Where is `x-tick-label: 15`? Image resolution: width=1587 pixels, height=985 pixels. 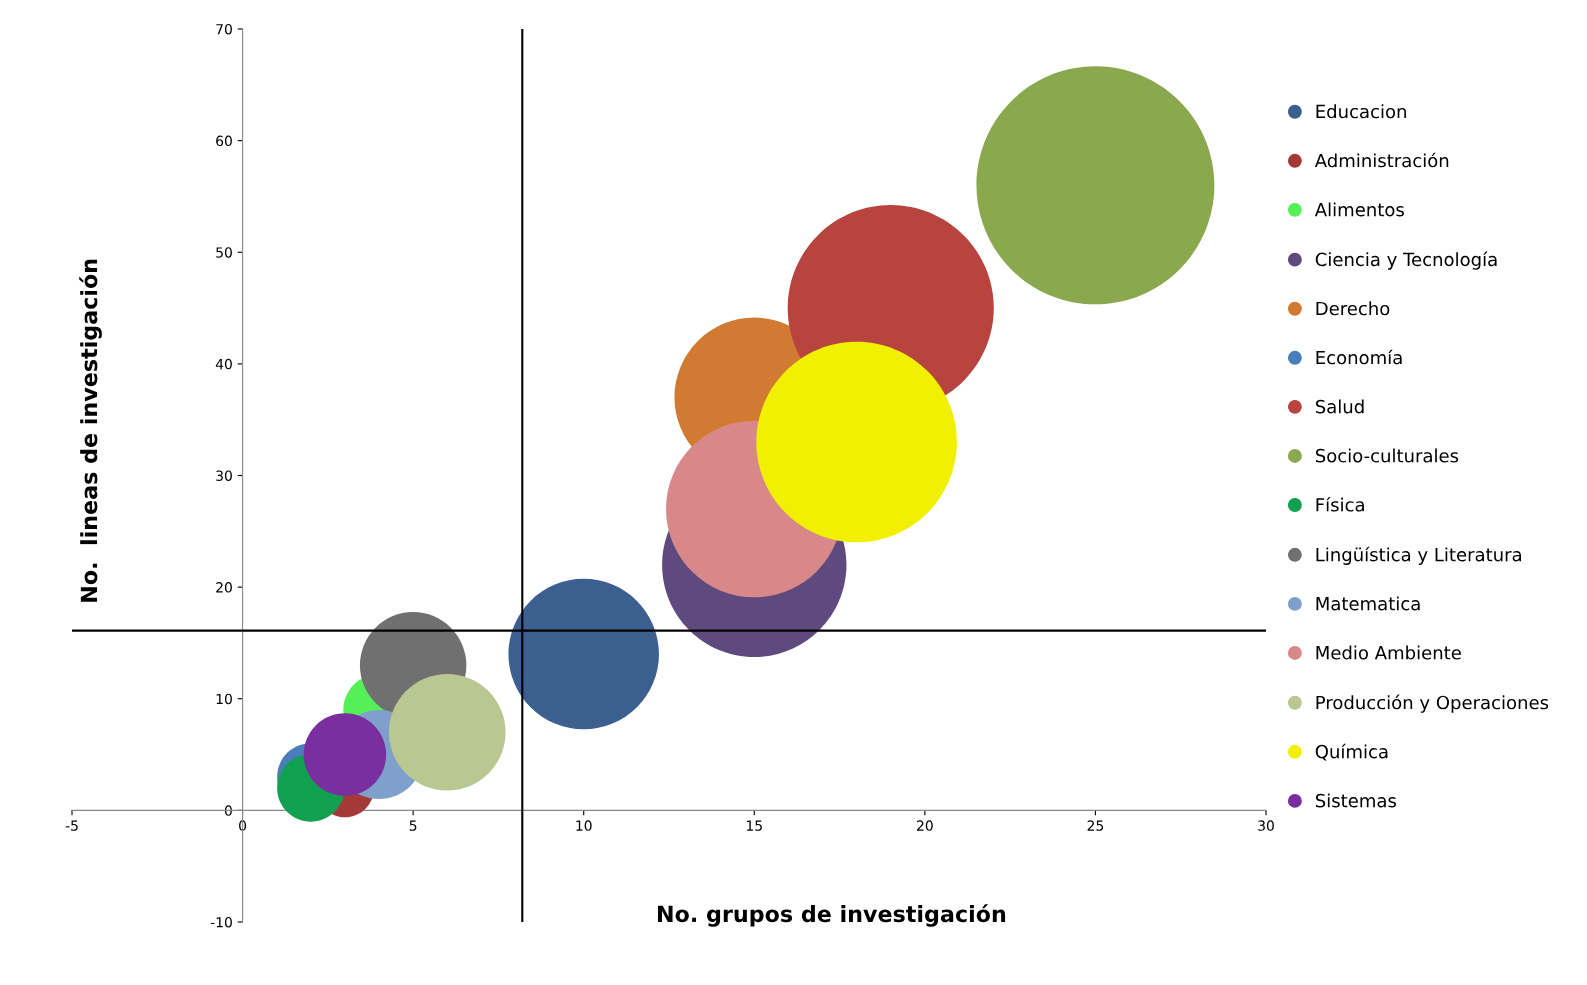 x-tick-label: 15 is located at coordinates (754, 825).